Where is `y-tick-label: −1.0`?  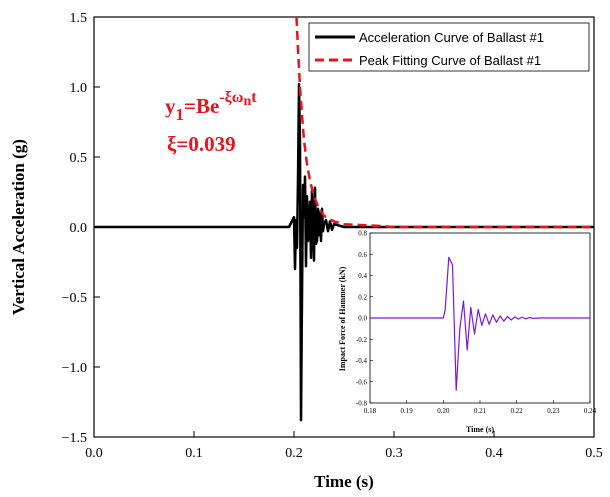 y-tick-label: −1.0 is located at coordinates (74, 368).